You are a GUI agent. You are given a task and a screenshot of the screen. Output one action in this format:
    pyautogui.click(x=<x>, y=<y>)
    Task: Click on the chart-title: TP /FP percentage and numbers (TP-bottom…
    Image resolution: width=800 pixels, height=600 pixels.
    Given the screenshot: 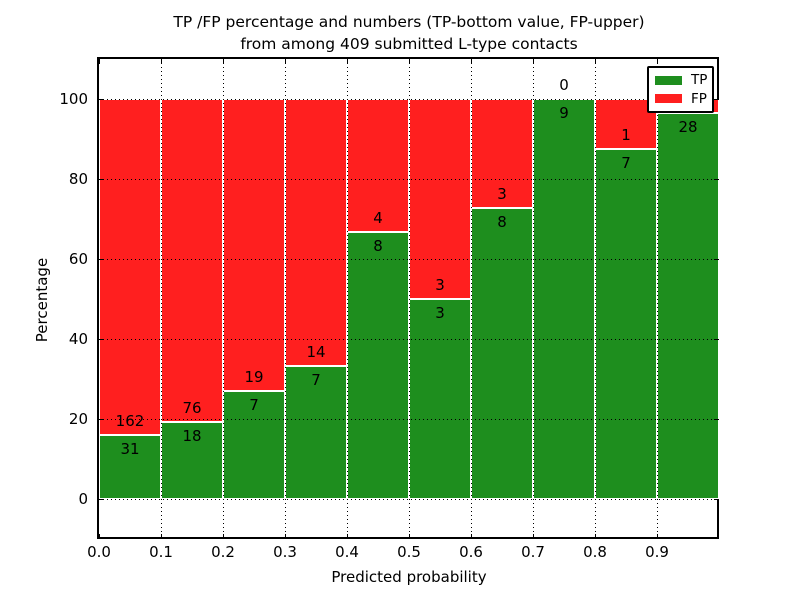 What is the action you would take?
    pyautogui.click(x=409, y=33)
    